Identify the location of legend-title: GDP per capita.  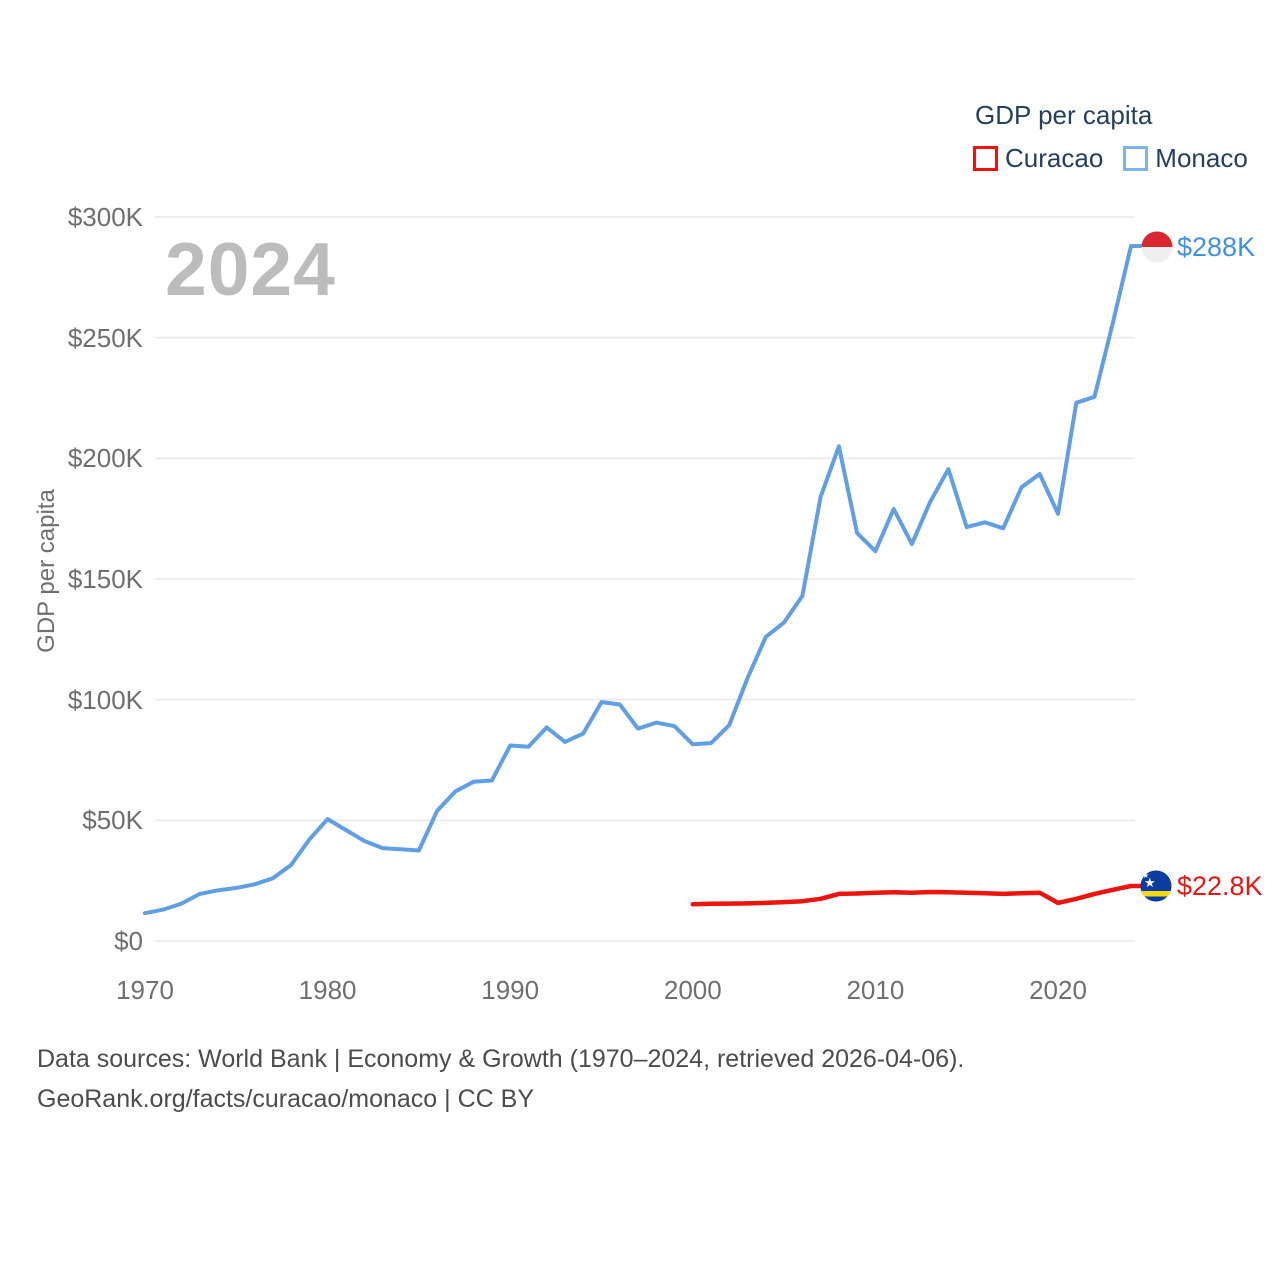
(1064, 115).